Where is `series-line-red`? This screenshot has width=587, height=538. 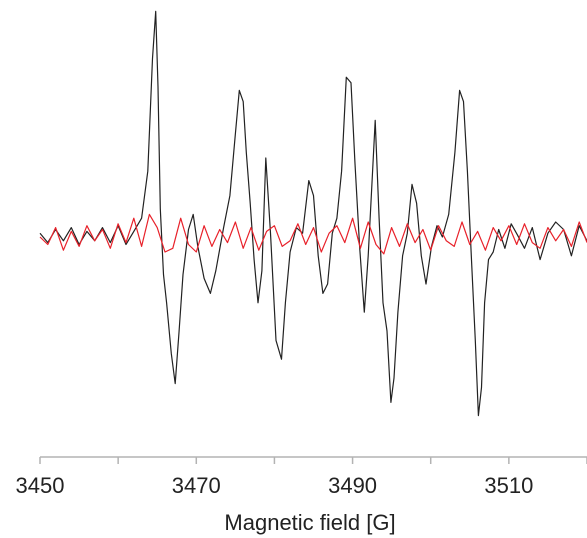
series-line-red is located at coordinates (313, 234).